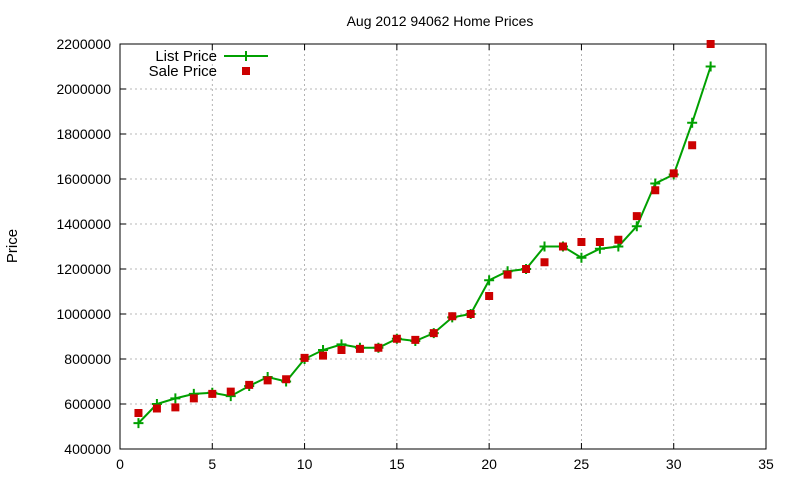 This screenshot has height=480, width=800. What do you see at coordinates (186, 56) in the screenshot?
I see `legend-list-price-label: List Price` at bounding box center [186, 56].